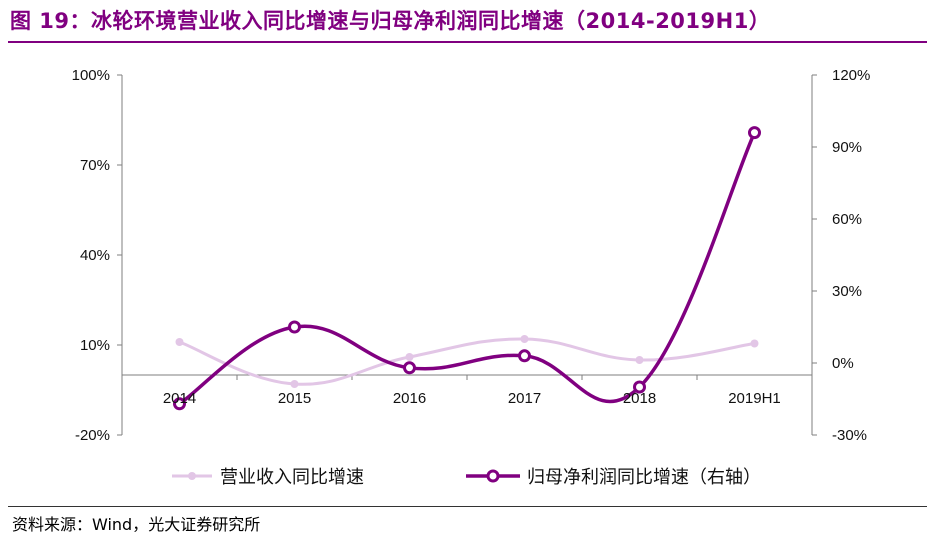 The image size is (935, 541). Describe the element at coordinates (524, 398) in the screenshot. I see `x-tick-label: 2017` at that location.